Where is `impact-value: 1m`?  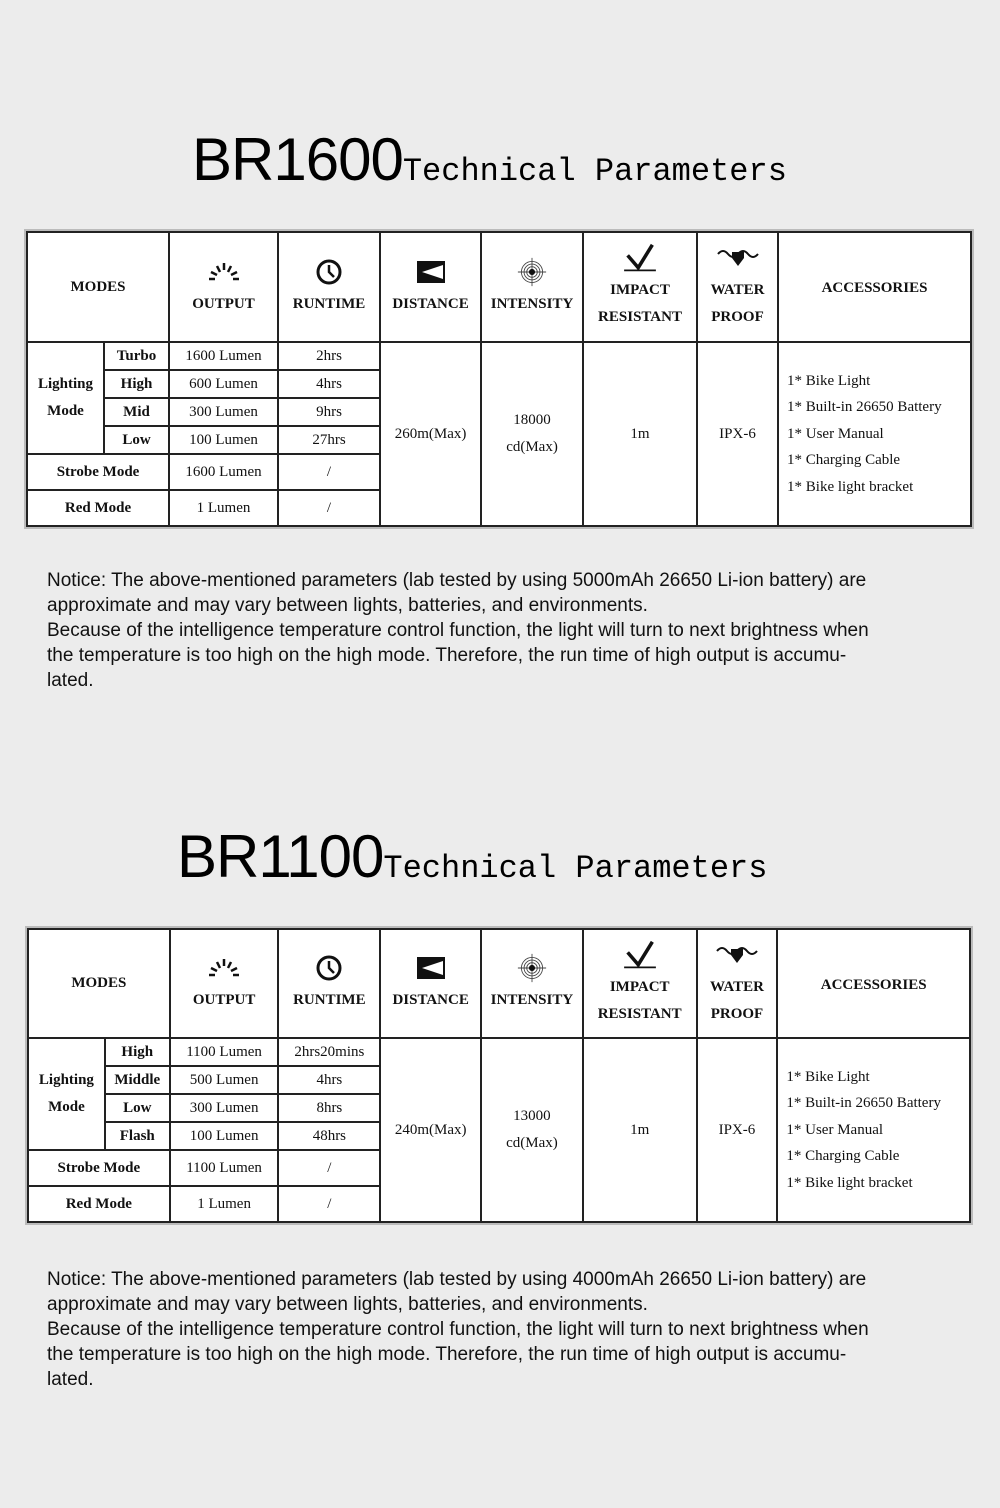
impact-value: 1m is located at coordinates (639, 1130).